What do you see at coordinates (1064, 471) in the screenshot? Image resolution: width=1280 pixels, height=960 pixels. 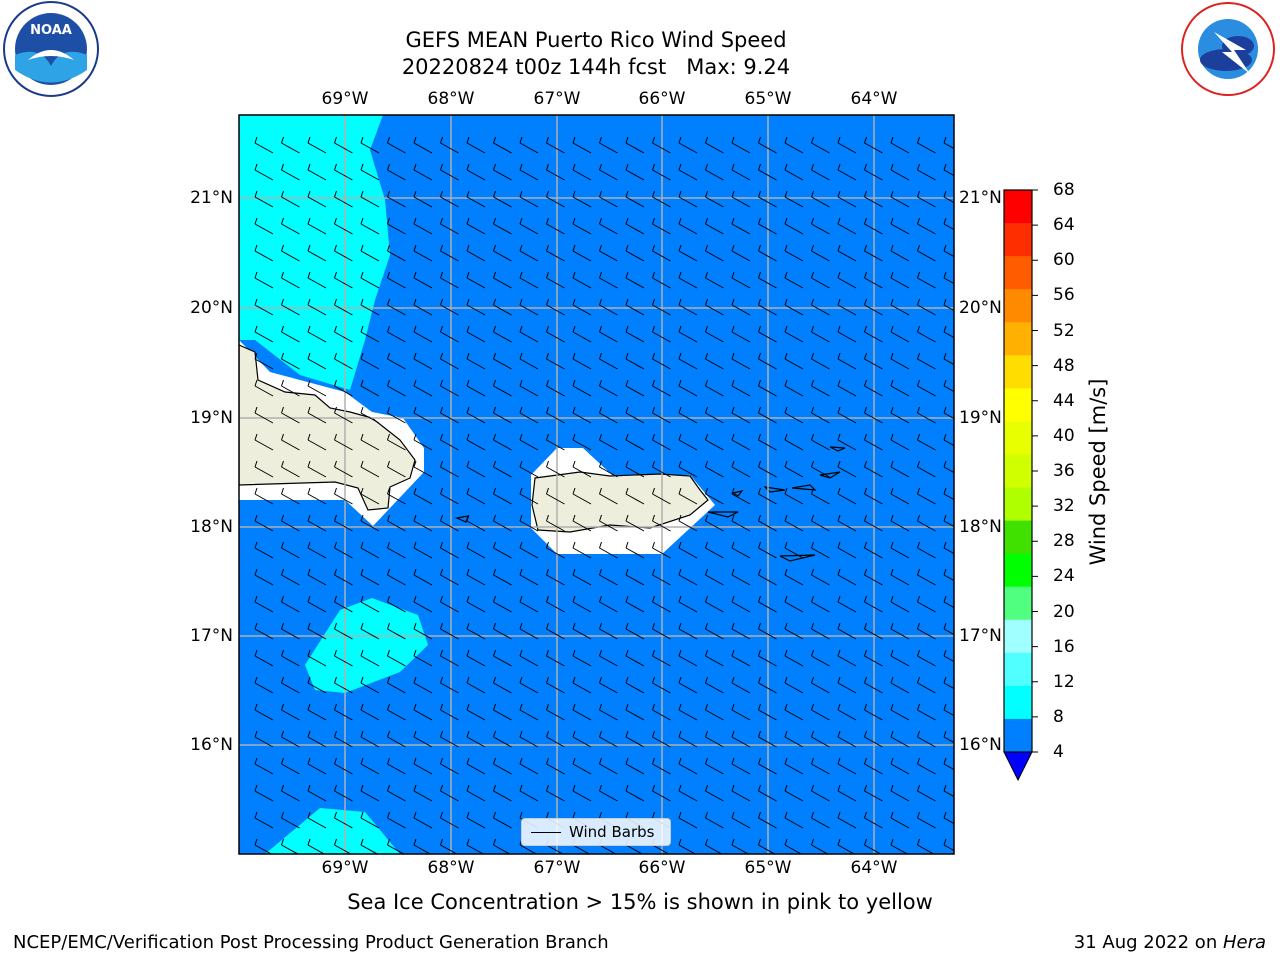 I see `colorbar-tick-label: 36` at bounding box center [1064, 471].